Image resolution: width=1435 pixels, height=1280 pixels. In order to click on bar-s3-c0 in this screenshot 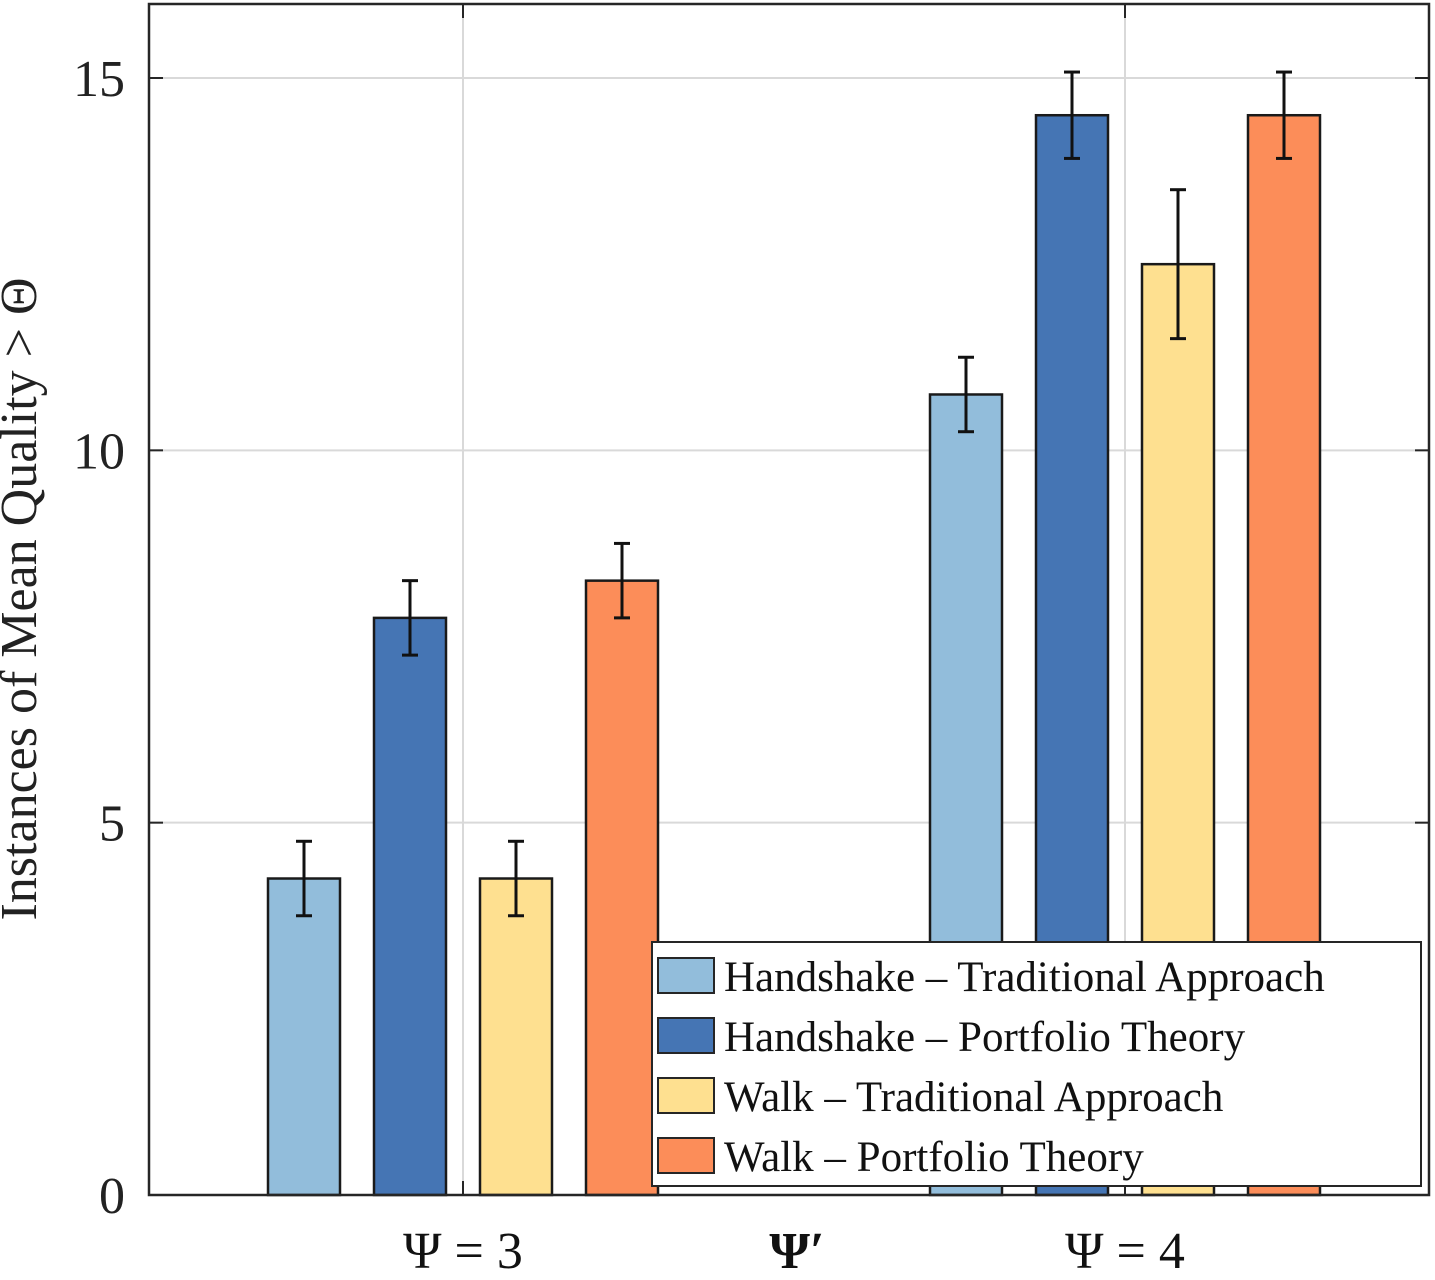, I will do `click(622, 888)`.